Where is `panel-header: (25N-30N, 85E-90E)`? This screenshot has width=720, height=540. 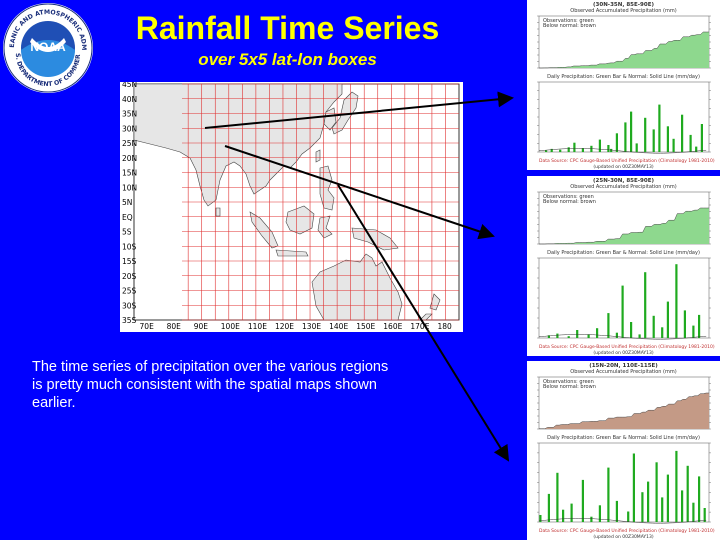 panel-header: (25N-30N, 85E-90E) is located at coordinates (623, 181).